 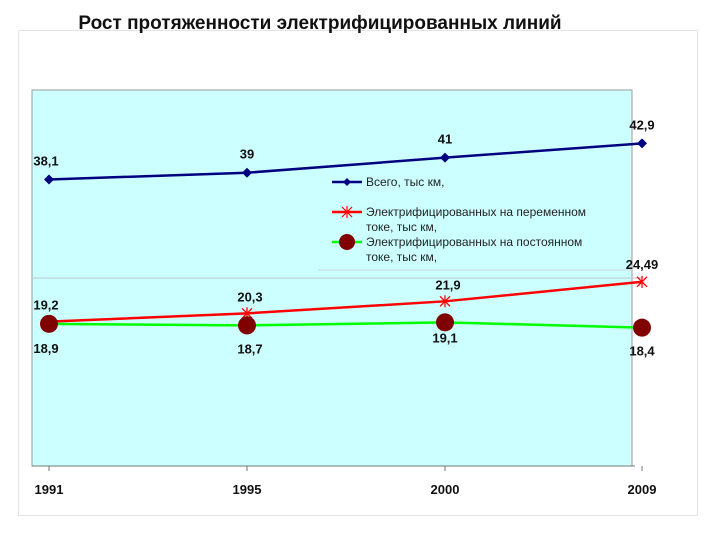 What do you see at coordinates (405, 182) in the screenshot?
I see `legend-label: Всего, тыс км,` at bounding box center [405, 182].